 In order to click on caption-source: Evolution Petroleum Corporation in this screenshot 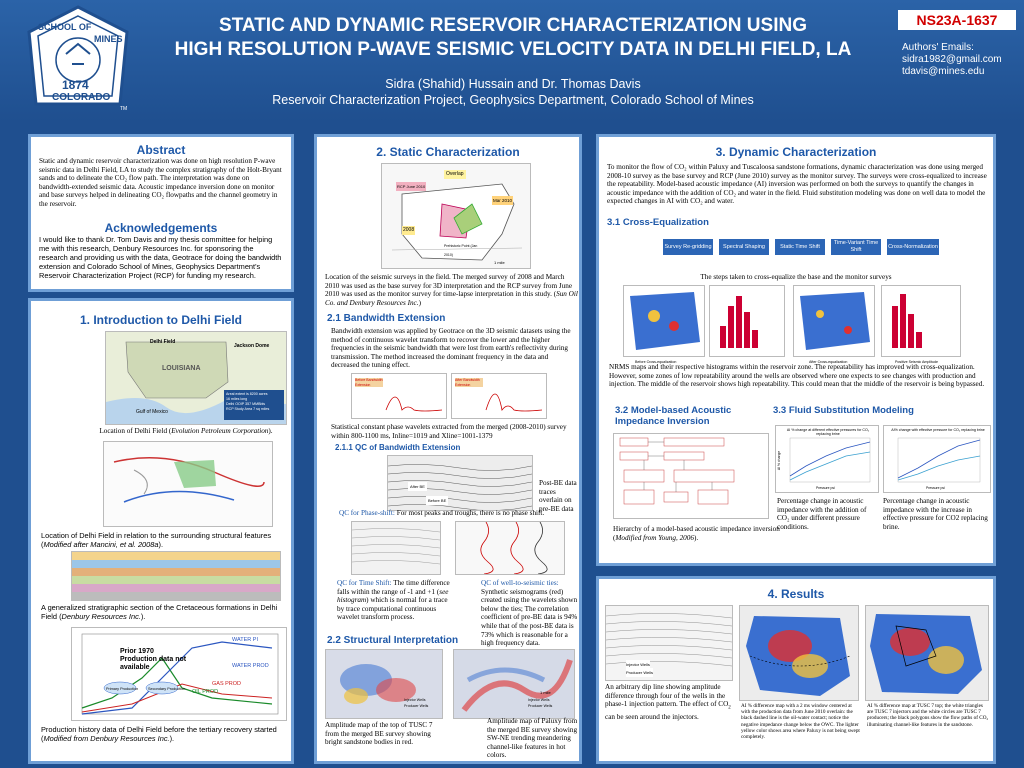, I will do `click(220, 431)`.